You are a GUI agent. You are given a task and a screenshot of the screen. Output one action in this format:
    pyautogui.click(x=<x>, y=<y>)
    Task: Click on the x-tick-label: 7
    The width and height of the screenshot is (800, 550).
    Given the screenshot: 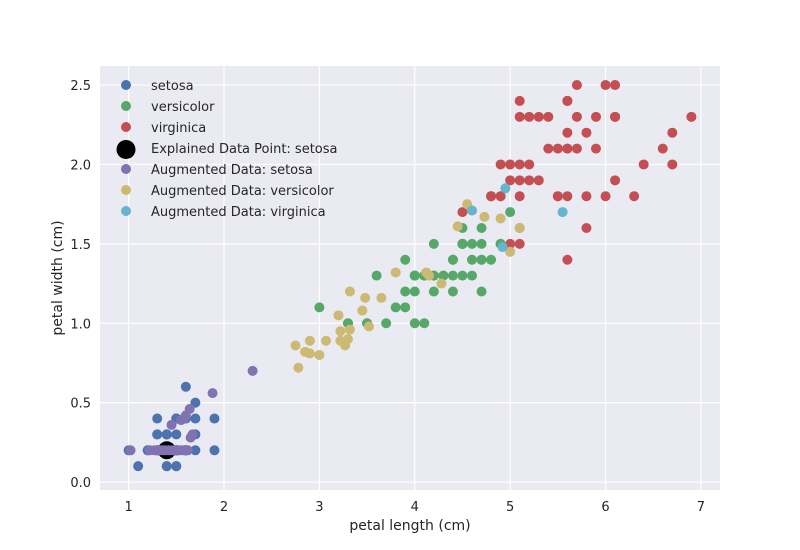 What is the action you would take?
    pyautogui.click(x=701, y=507)
    